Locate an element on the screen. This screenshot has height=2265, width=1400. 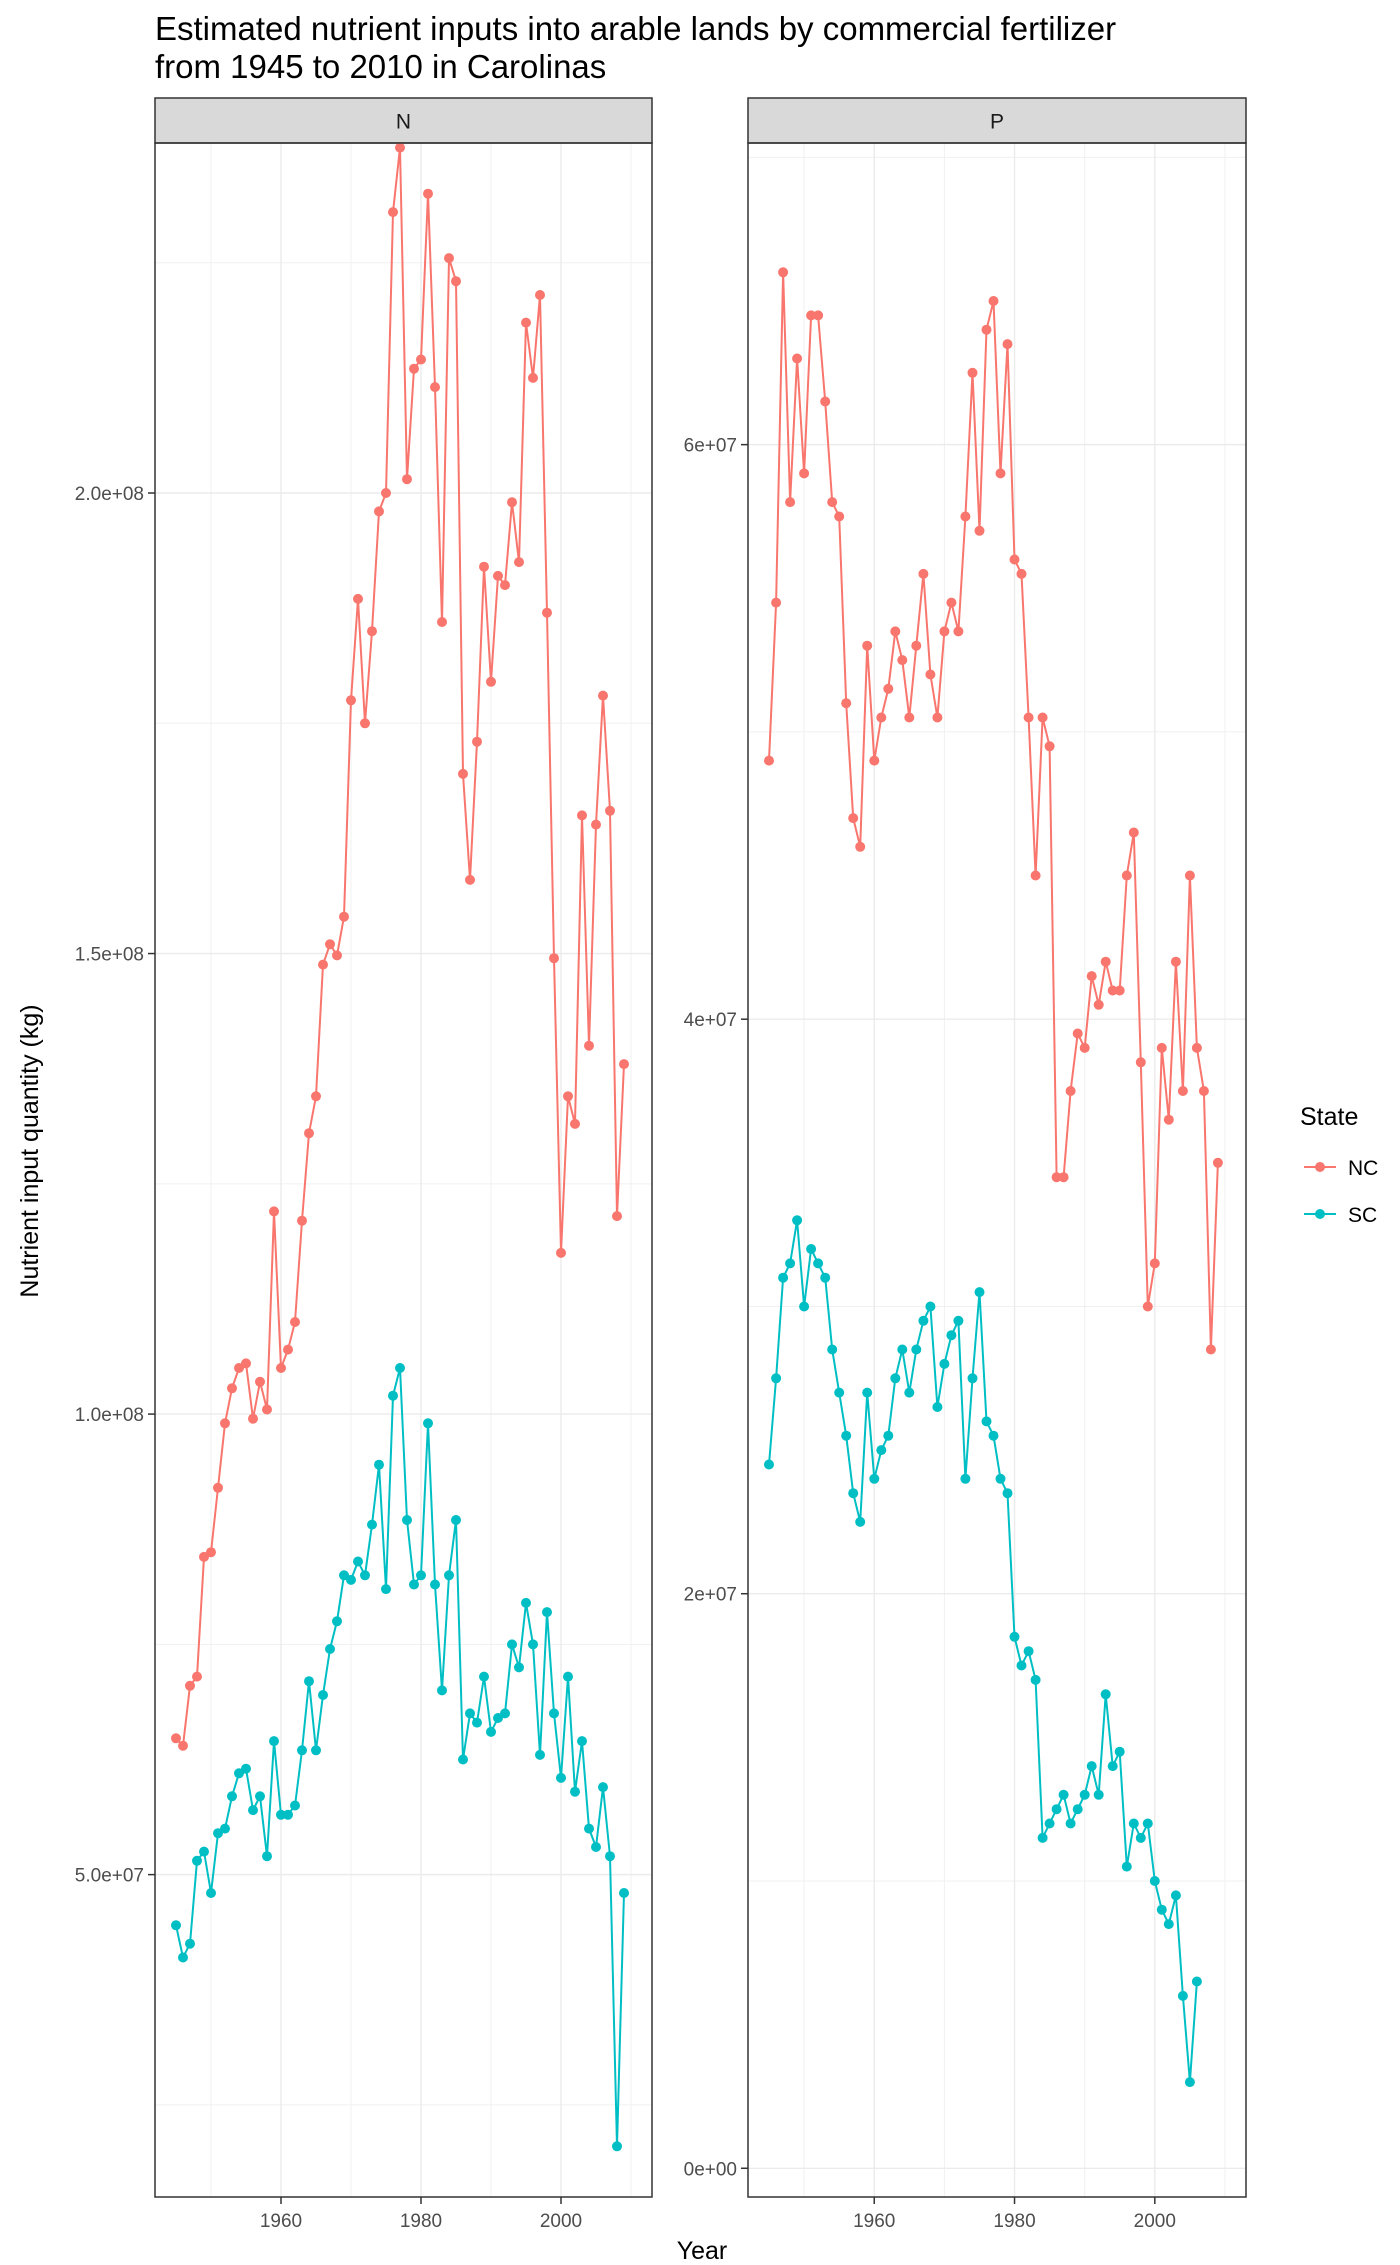
legend-label-sc: SC is located at coordinates (1362, 1215).